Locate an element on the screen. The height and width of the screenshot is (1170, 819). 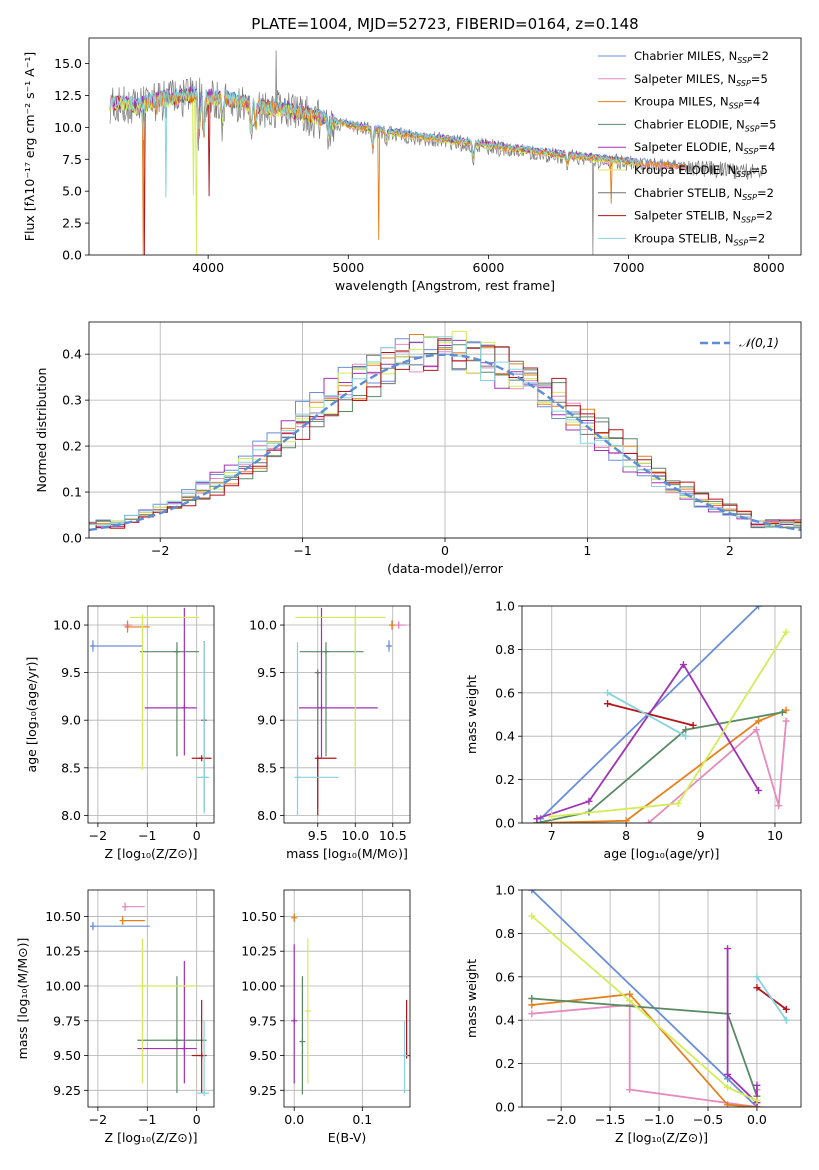
y-tick-label: 9.0 is located at coordinates (71, 720).